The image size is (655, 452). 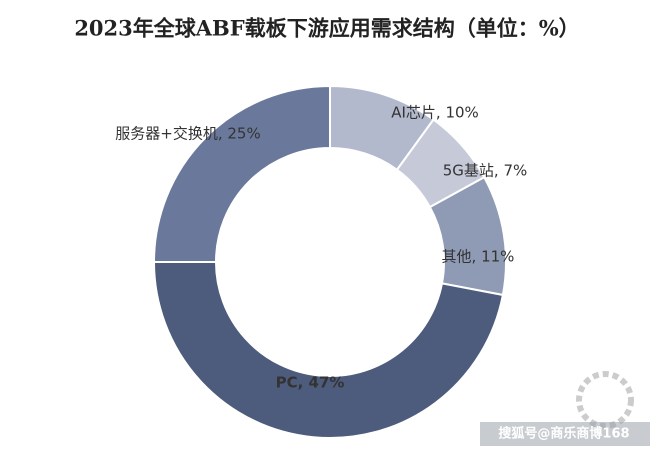 What do you see at coordinates (310, 383) in the screenshot?
I see `slice-label: PC, 47%` at bounding box center [310, 383].